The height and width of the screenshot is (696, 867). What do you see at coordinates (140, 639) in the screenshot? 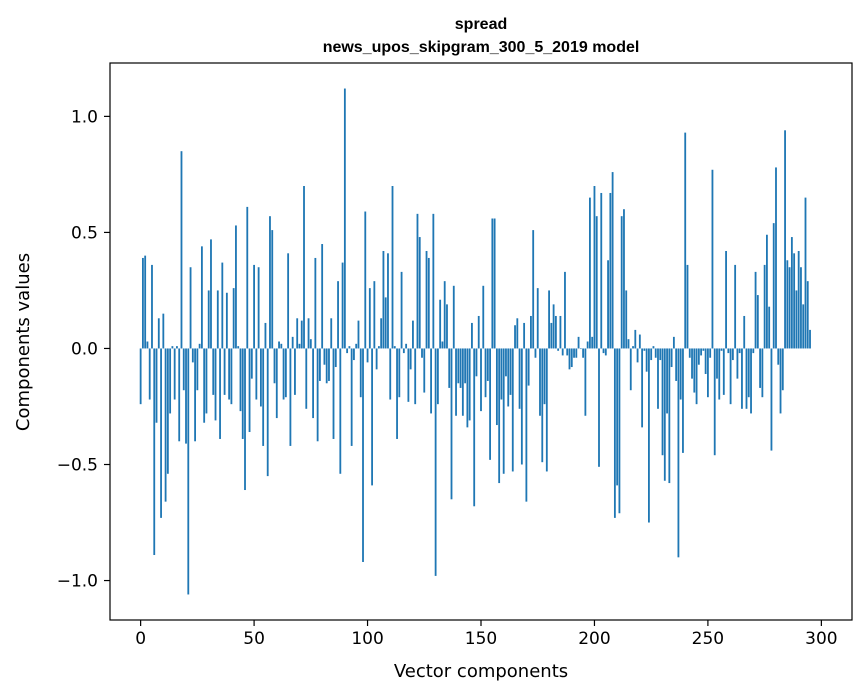
I see `x-tick-label: 0` at bounding box center [140, 639].